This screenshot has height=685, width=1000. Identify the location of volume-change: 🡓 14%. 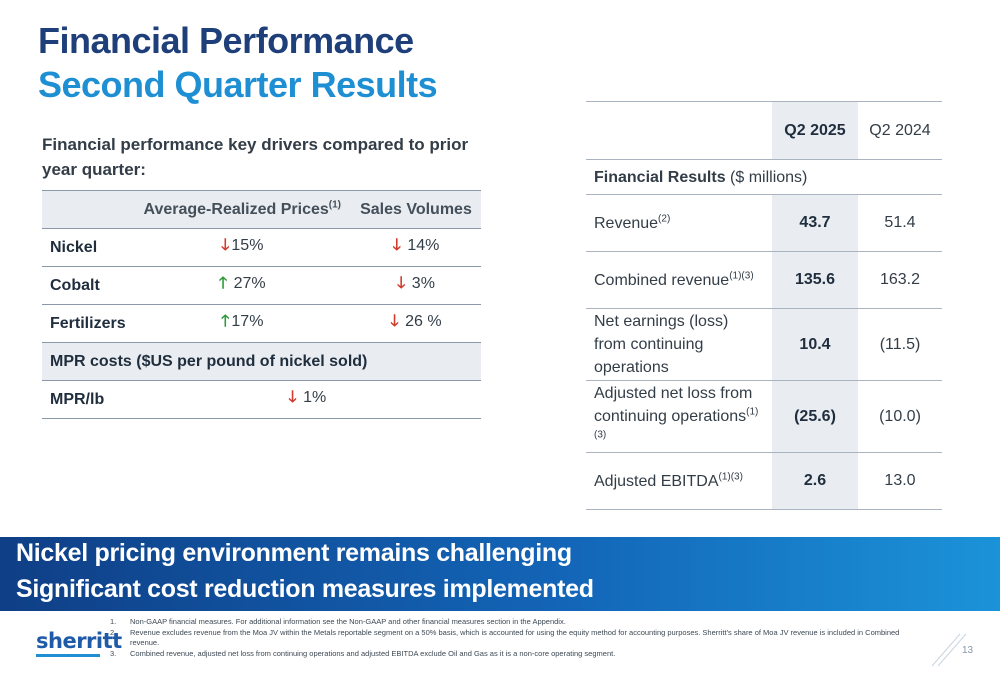
(415, 247).